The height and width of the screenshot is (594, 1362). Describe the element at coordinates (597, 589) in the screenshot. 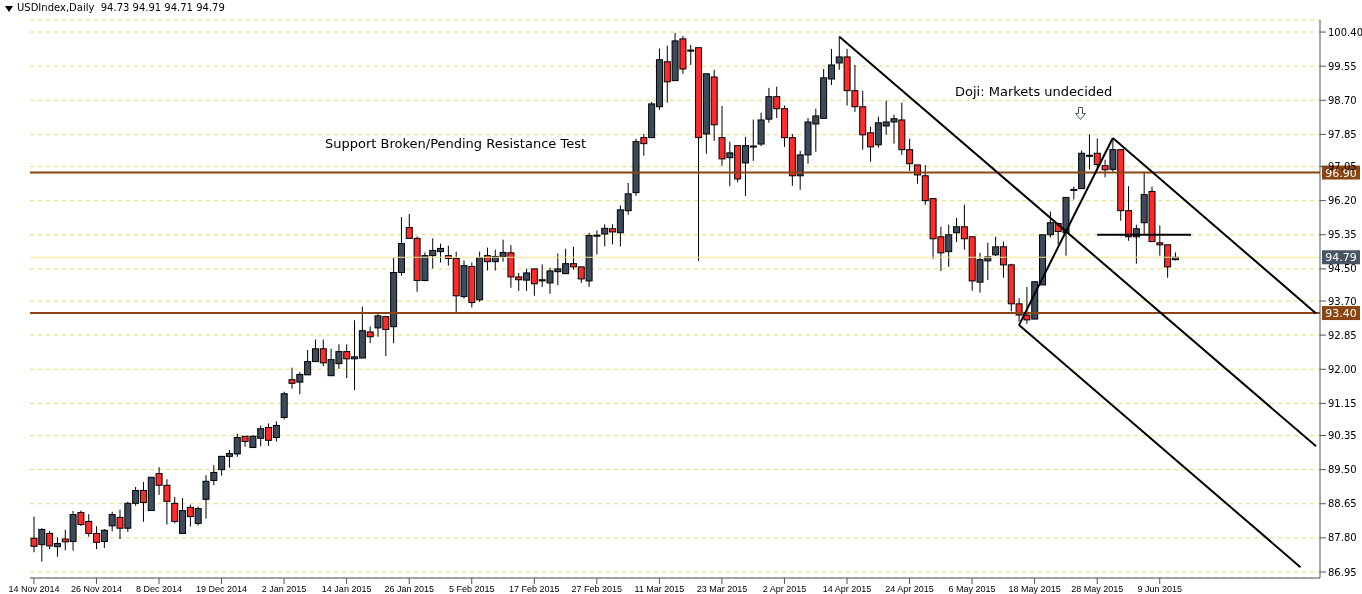

I see `x-tick-label: 27 Feb 2015` at that location.